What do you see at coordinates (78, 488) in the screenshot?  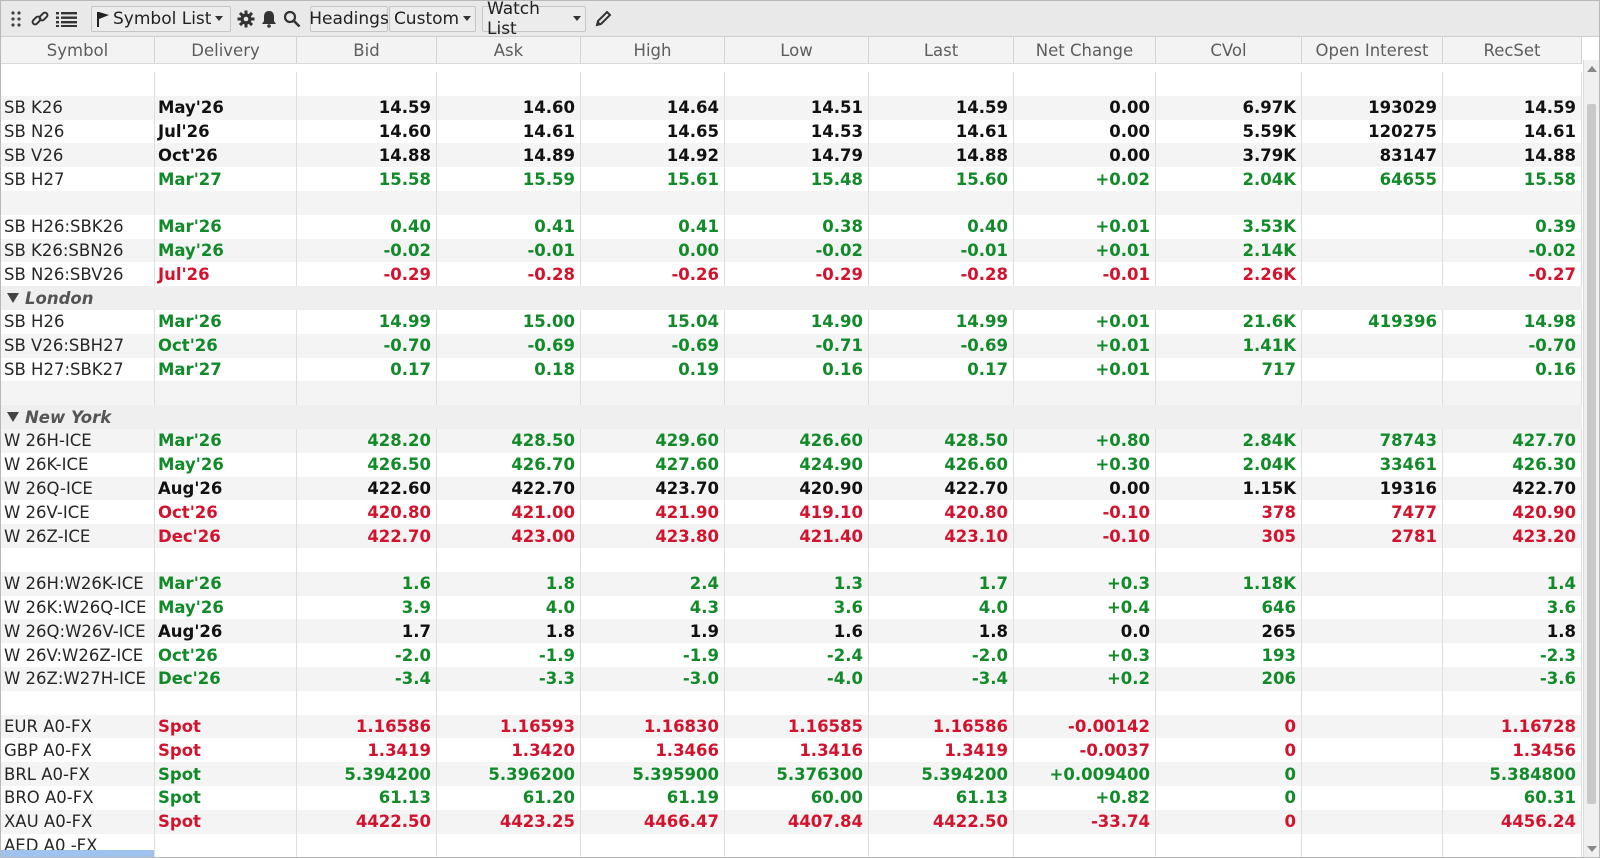 I see `cell-symbol: W 26Q-ICE` at bounding box center [78, 488].